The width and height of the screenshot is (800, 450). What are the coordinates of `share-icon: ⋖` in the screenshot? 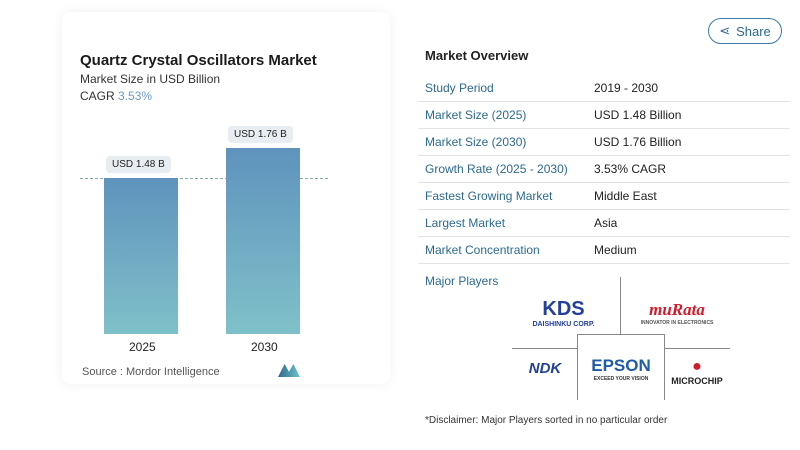 It's located at (725, 30).